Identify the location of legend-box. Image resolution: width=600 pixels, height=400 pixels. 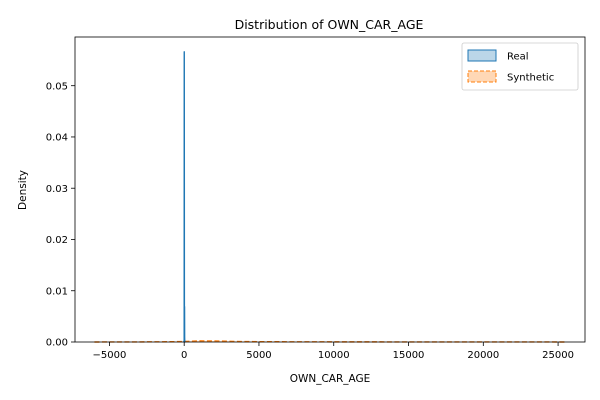
(520, 66).